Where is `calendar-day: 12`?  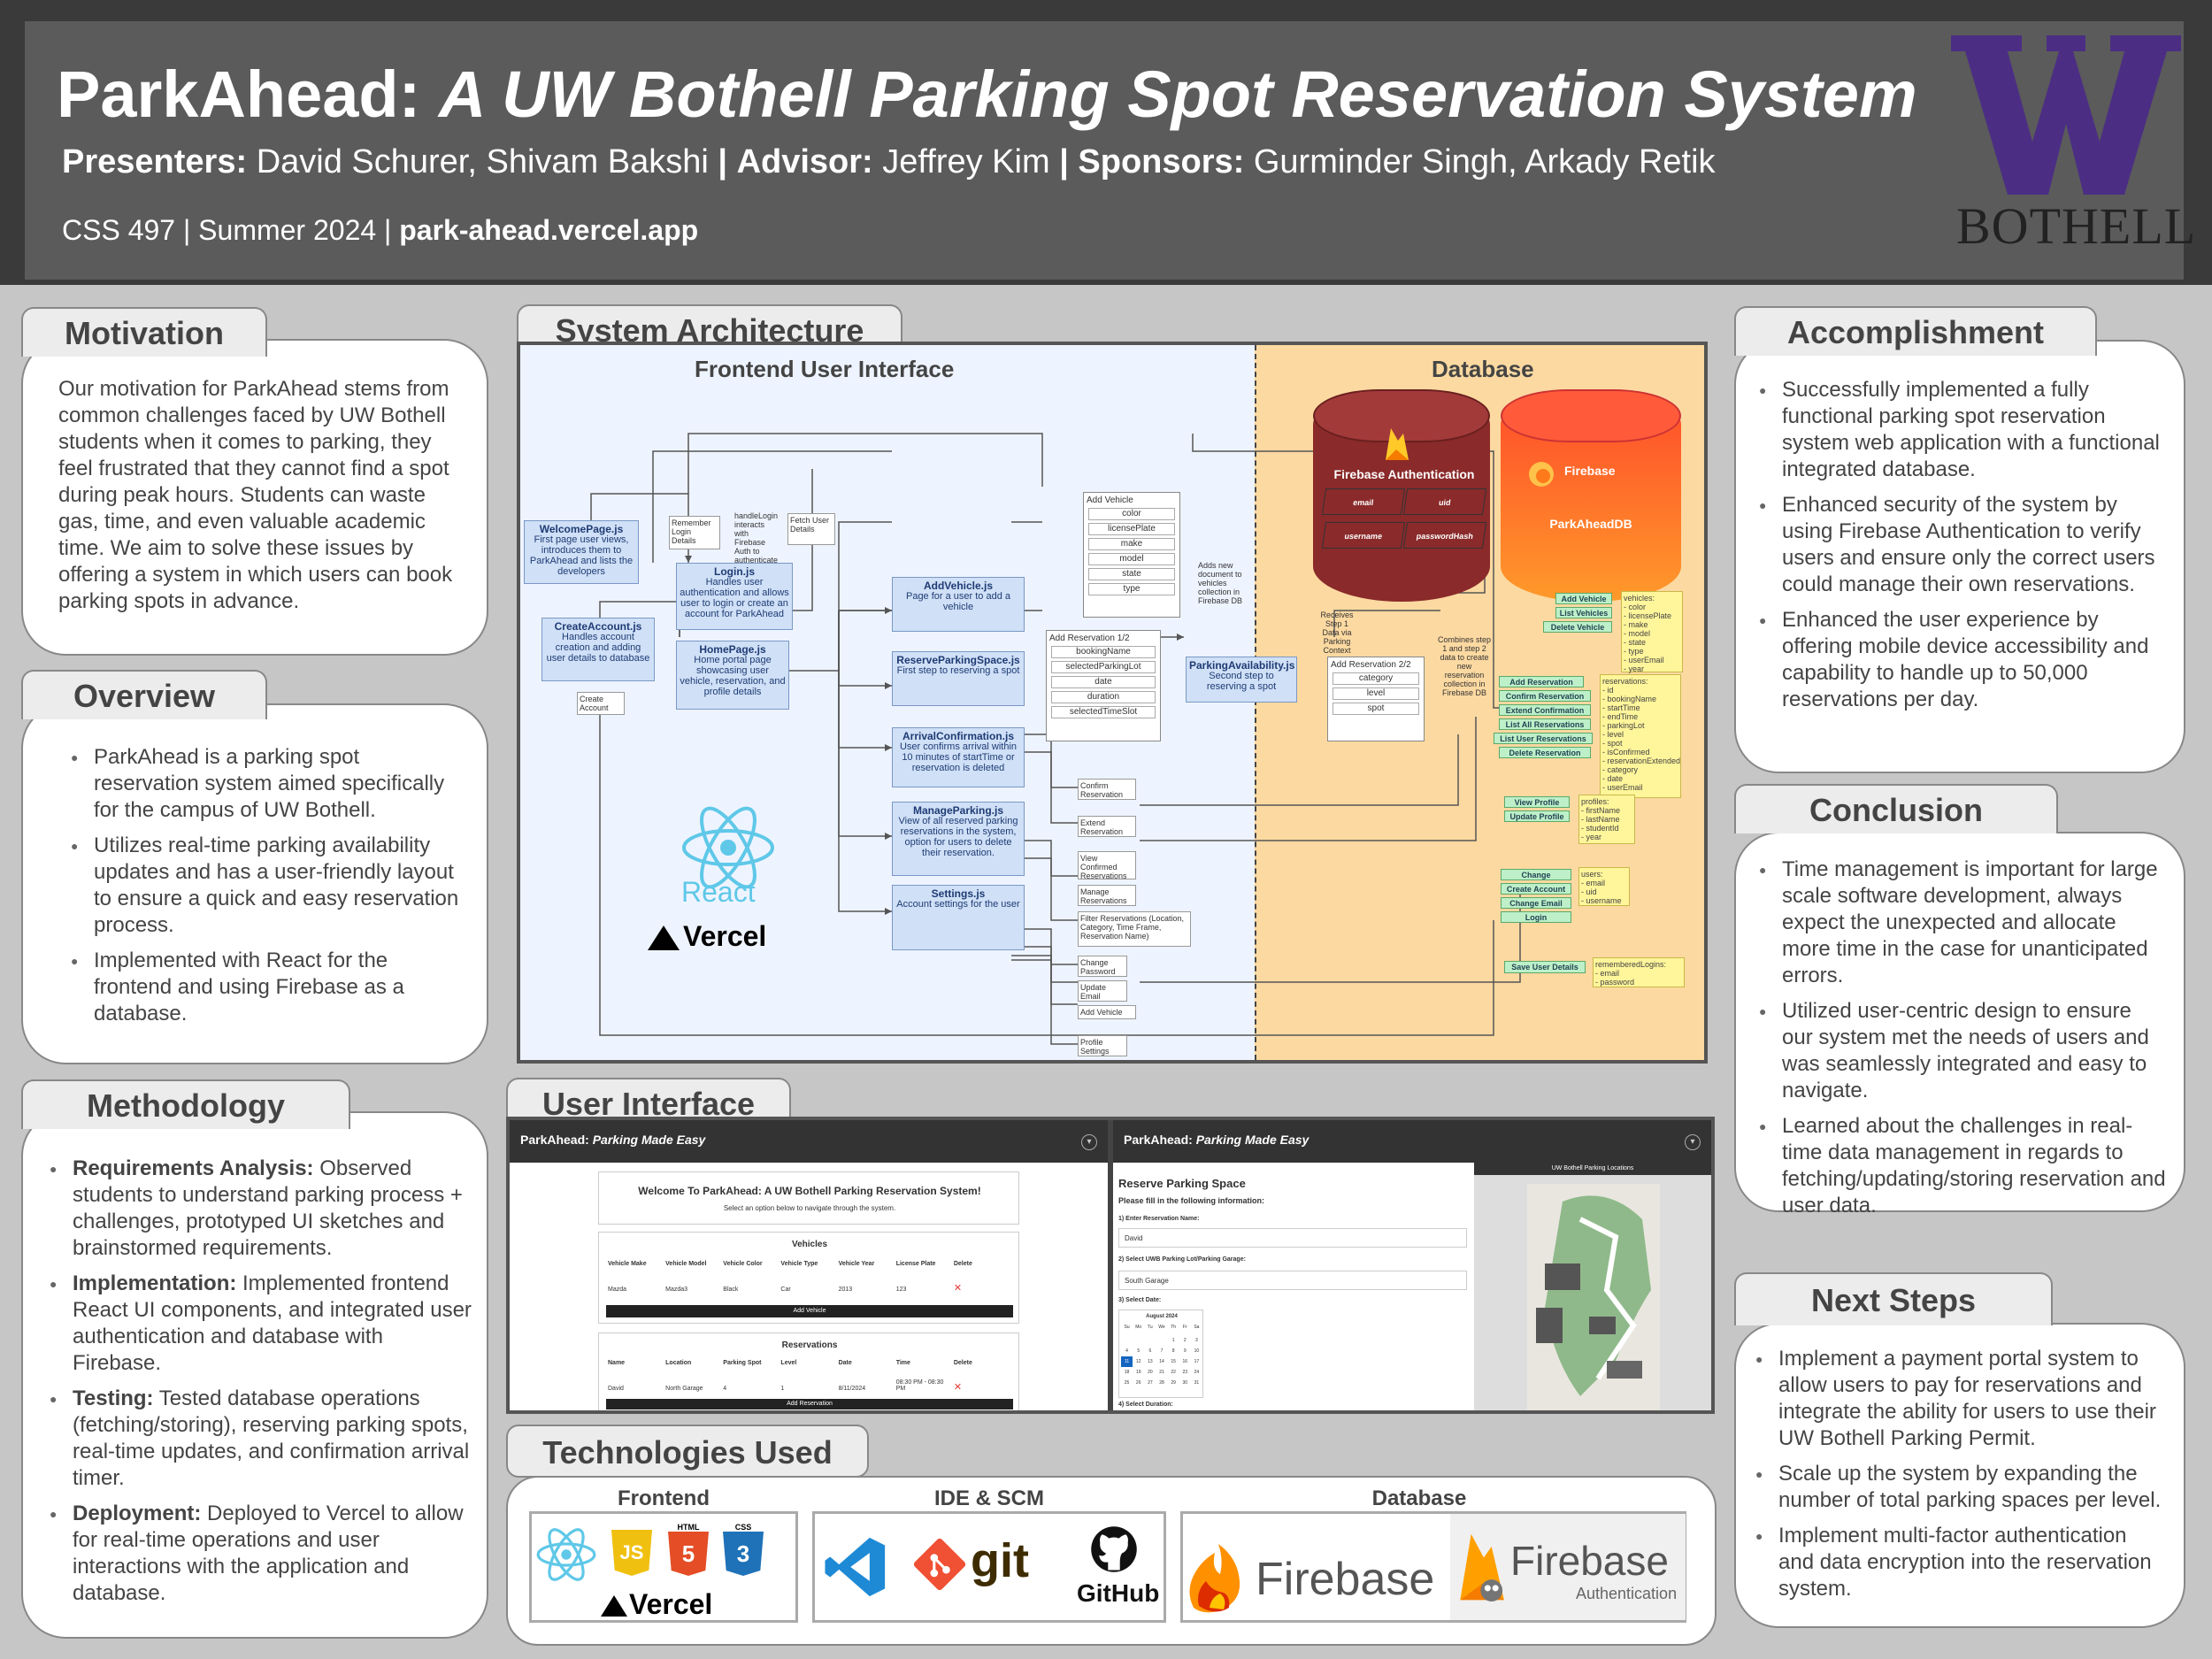
calendar-day: 12 is located at coordinates (1138, 1362).